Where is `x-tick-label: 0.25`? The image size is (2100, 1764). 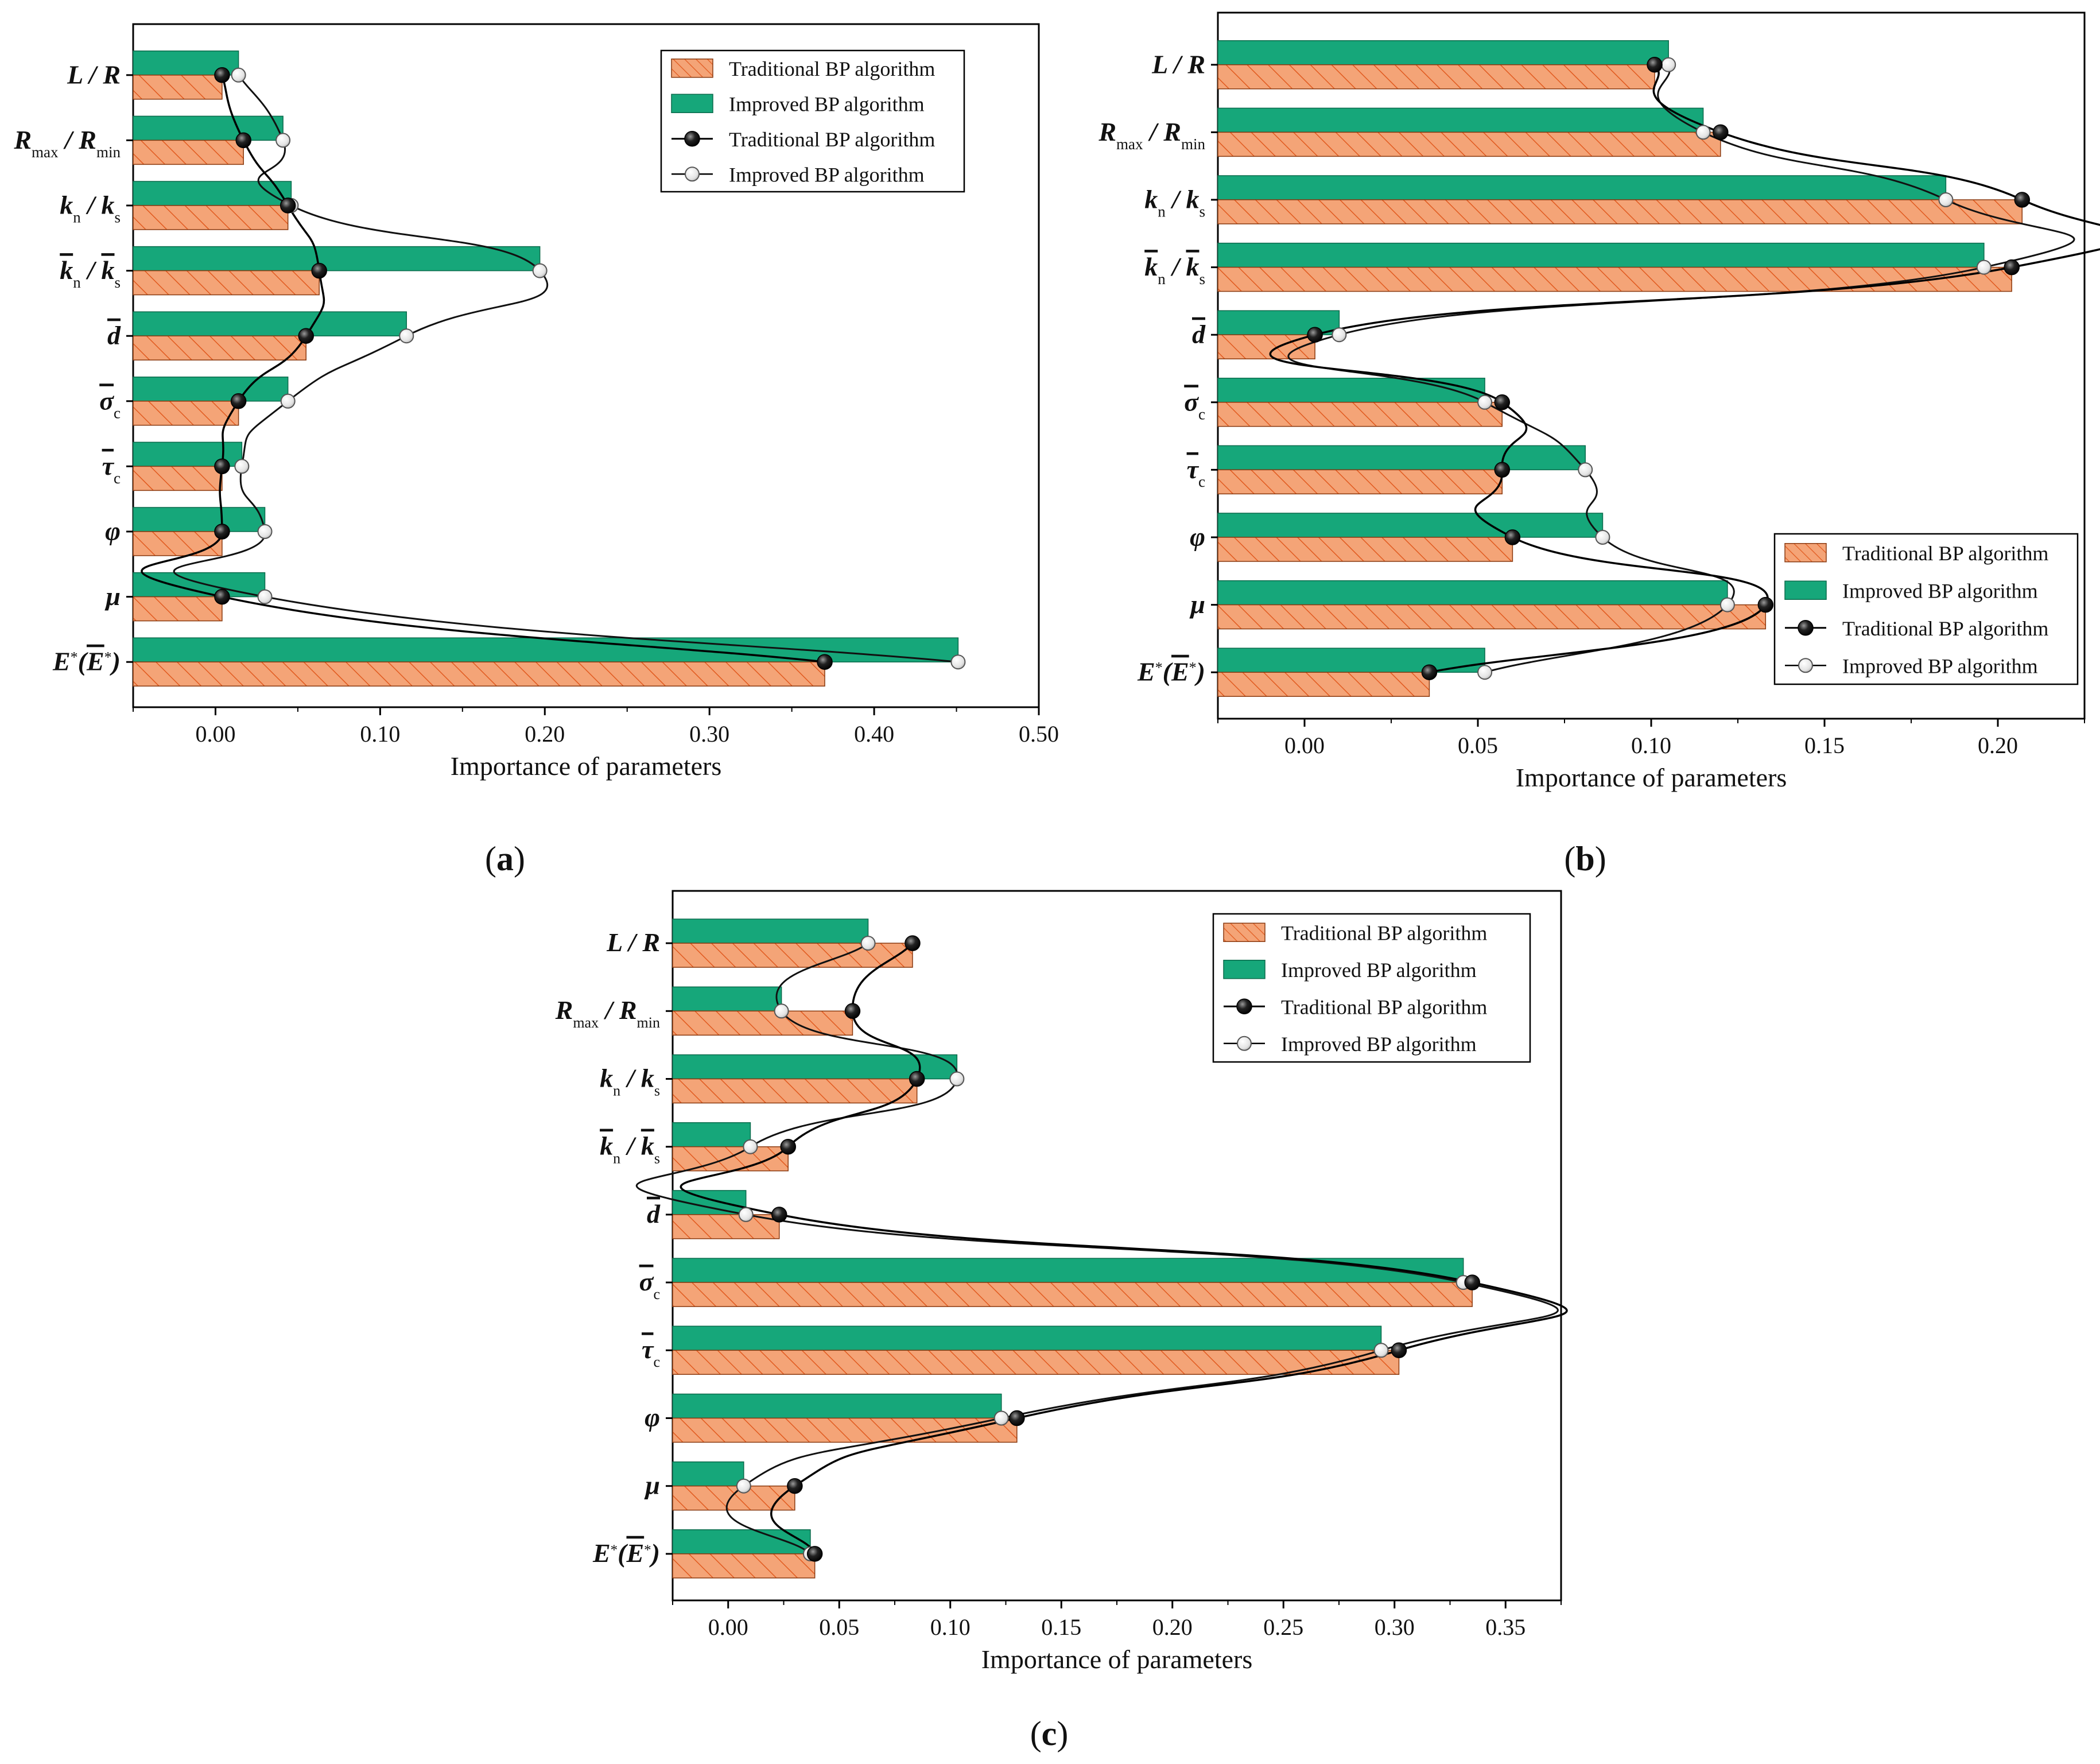
x-tick-label: 0.25 is located at coordinates (1283, 1627).